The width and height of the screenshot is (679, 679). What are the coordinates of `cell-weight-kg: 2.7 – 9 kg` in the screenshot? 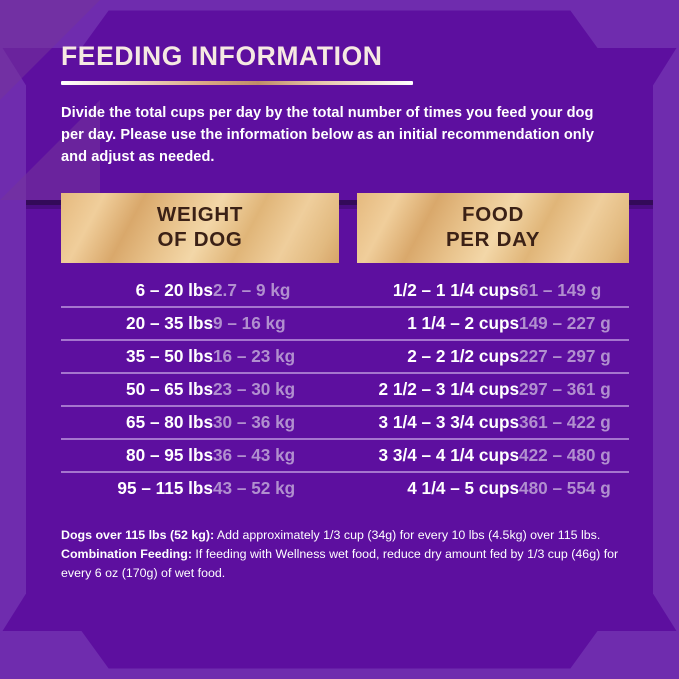 It's located at (252, 289).